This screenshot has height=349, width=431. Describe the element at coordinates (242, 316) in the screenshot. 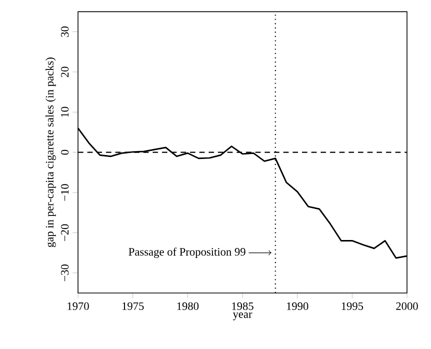

I see `x-axis-title: year` at that location.